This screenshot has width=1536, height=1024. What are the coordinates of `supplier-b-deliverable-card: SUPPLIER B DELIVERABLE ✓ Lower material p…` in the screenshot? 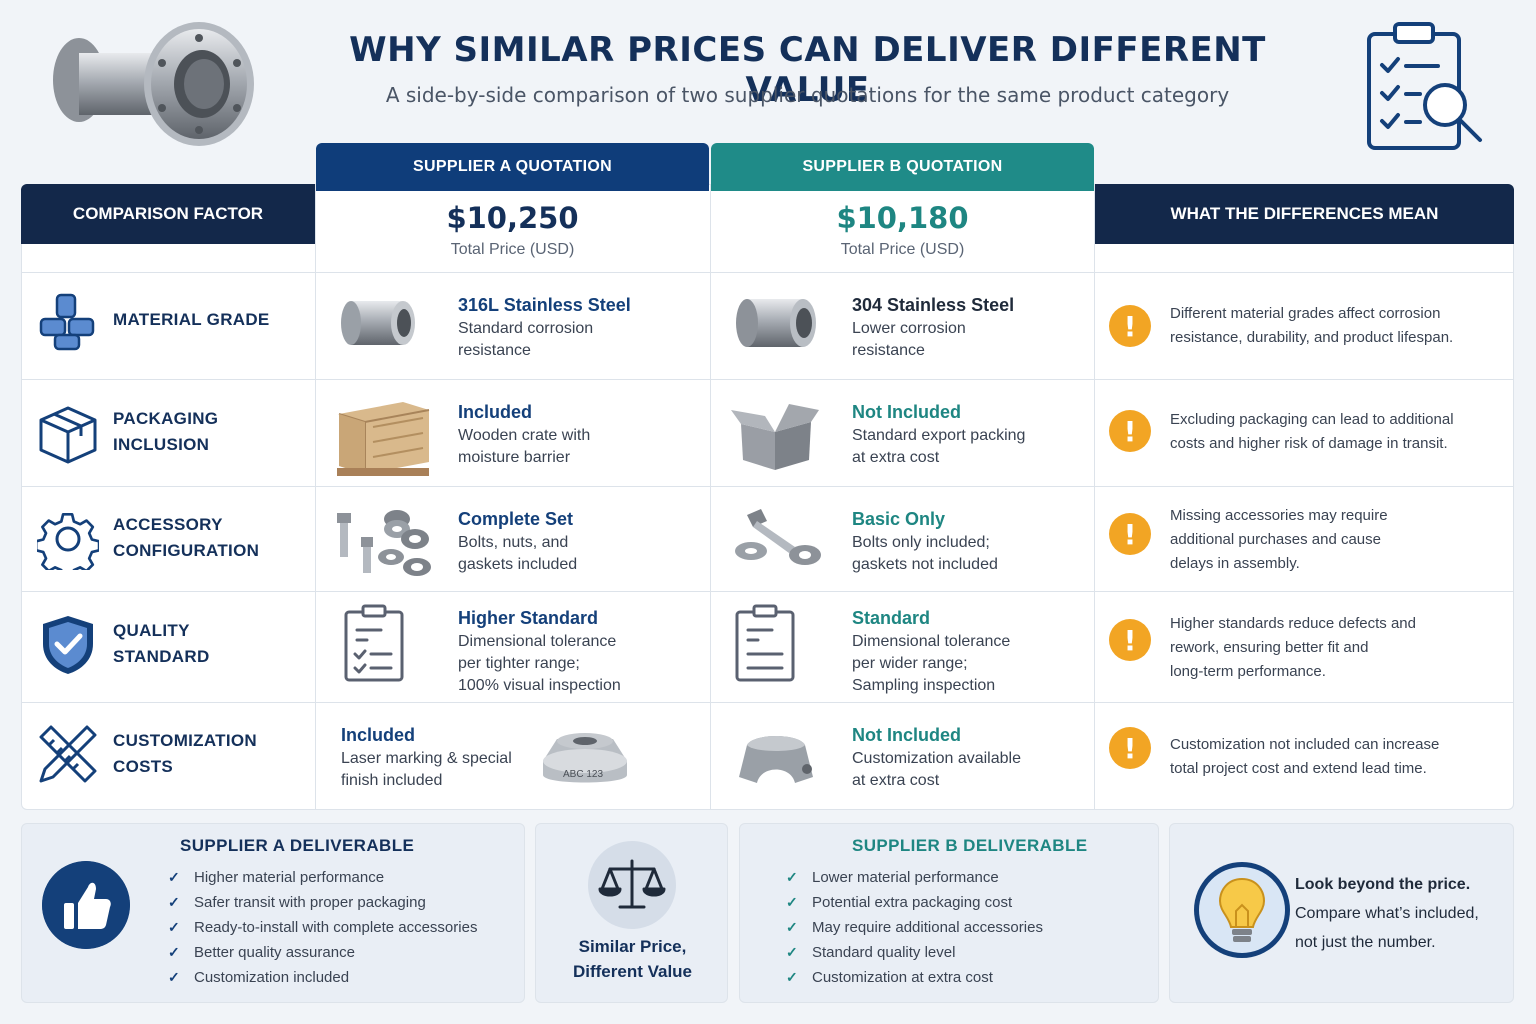 It's located at (949, 913).